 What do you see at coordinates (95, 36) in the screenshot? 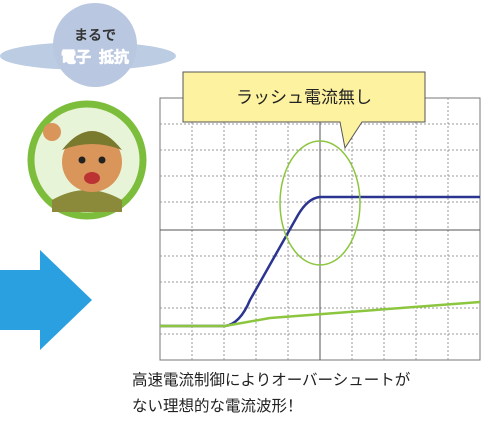
I see `badge-text: まるで` at bounding box center [95, 36].